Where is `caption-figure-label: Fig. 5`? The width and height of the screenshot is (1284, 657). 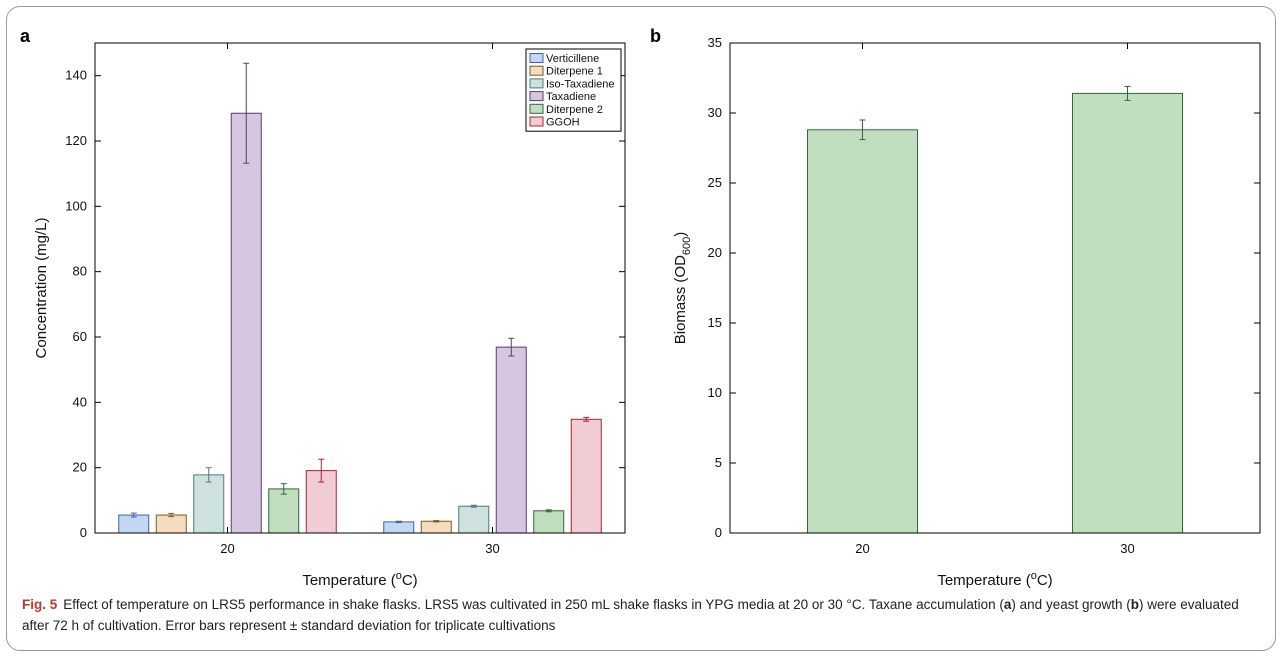 caption-figure-label: Fig. 5 is located at coordinates (40, 604).